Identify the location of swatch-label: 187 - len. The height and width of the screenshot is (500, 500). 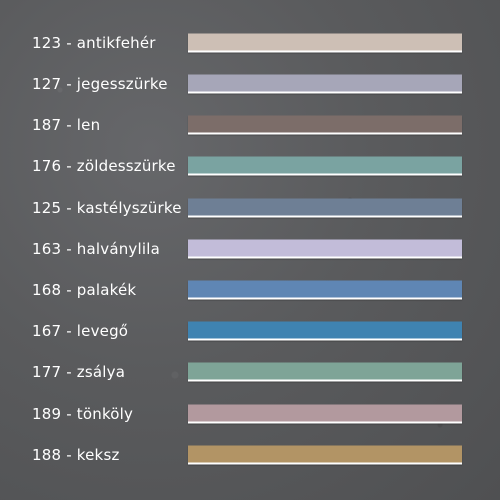
(66, 125).